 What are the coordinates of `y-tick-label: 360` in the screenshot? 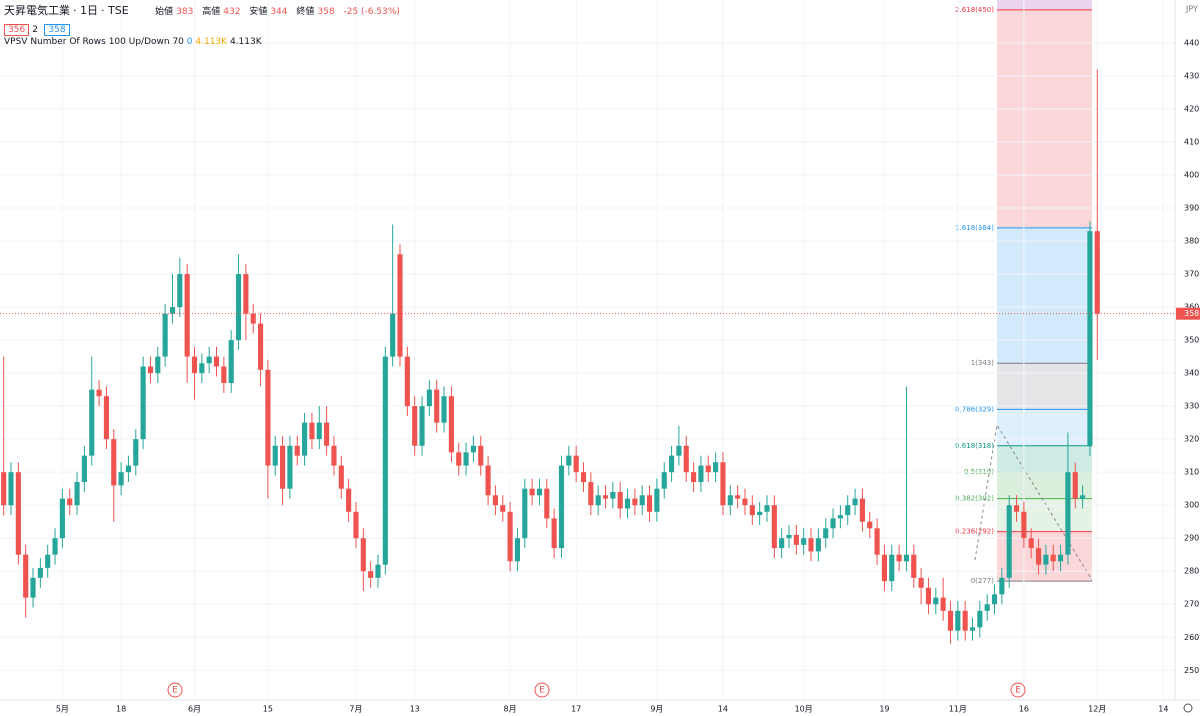 It's located at (1191, 307).